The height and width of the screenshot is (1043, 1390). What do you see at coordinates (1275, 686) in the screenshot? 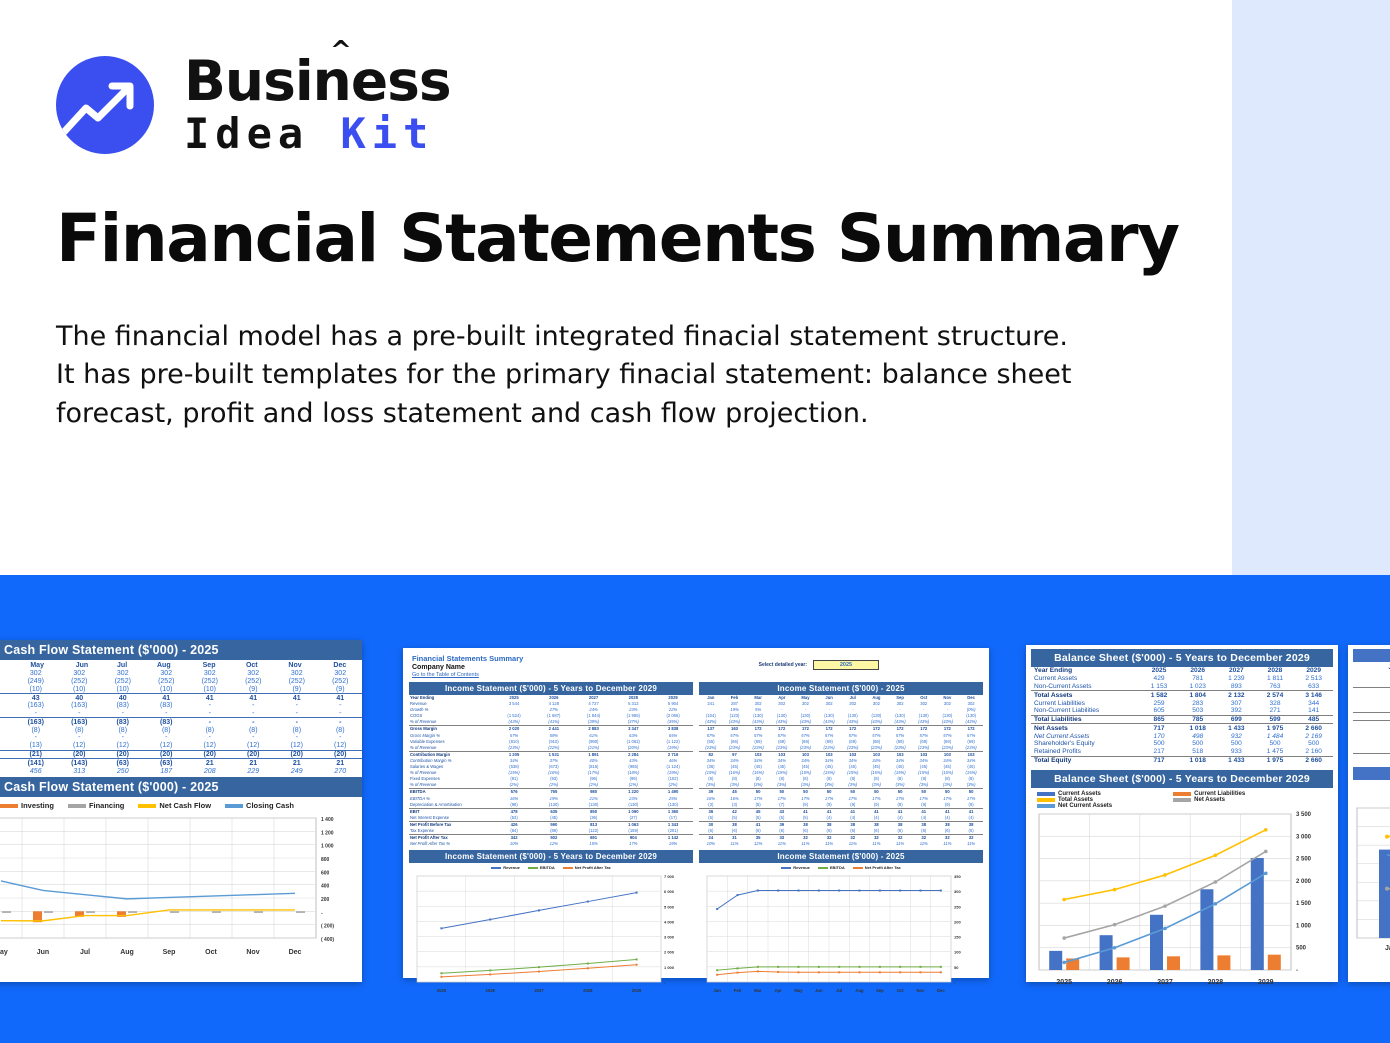
I see `table-cell: 763` at bounding box center [1275, 686].